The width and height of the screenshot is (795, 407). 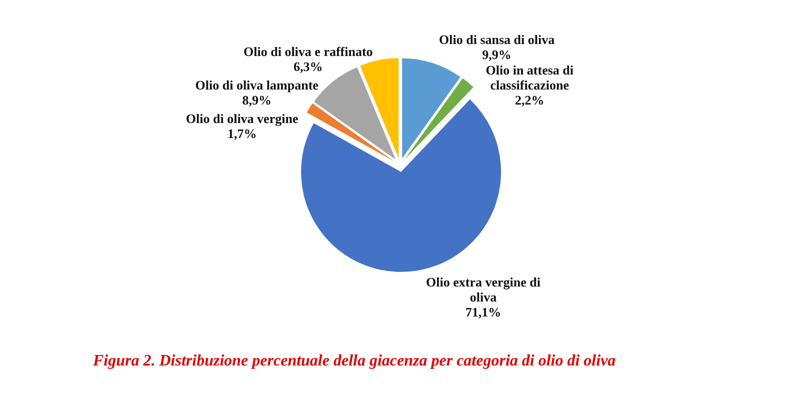 I want to click on slice-label: Olio di sansa di oliva, so click(x=497, y=40).